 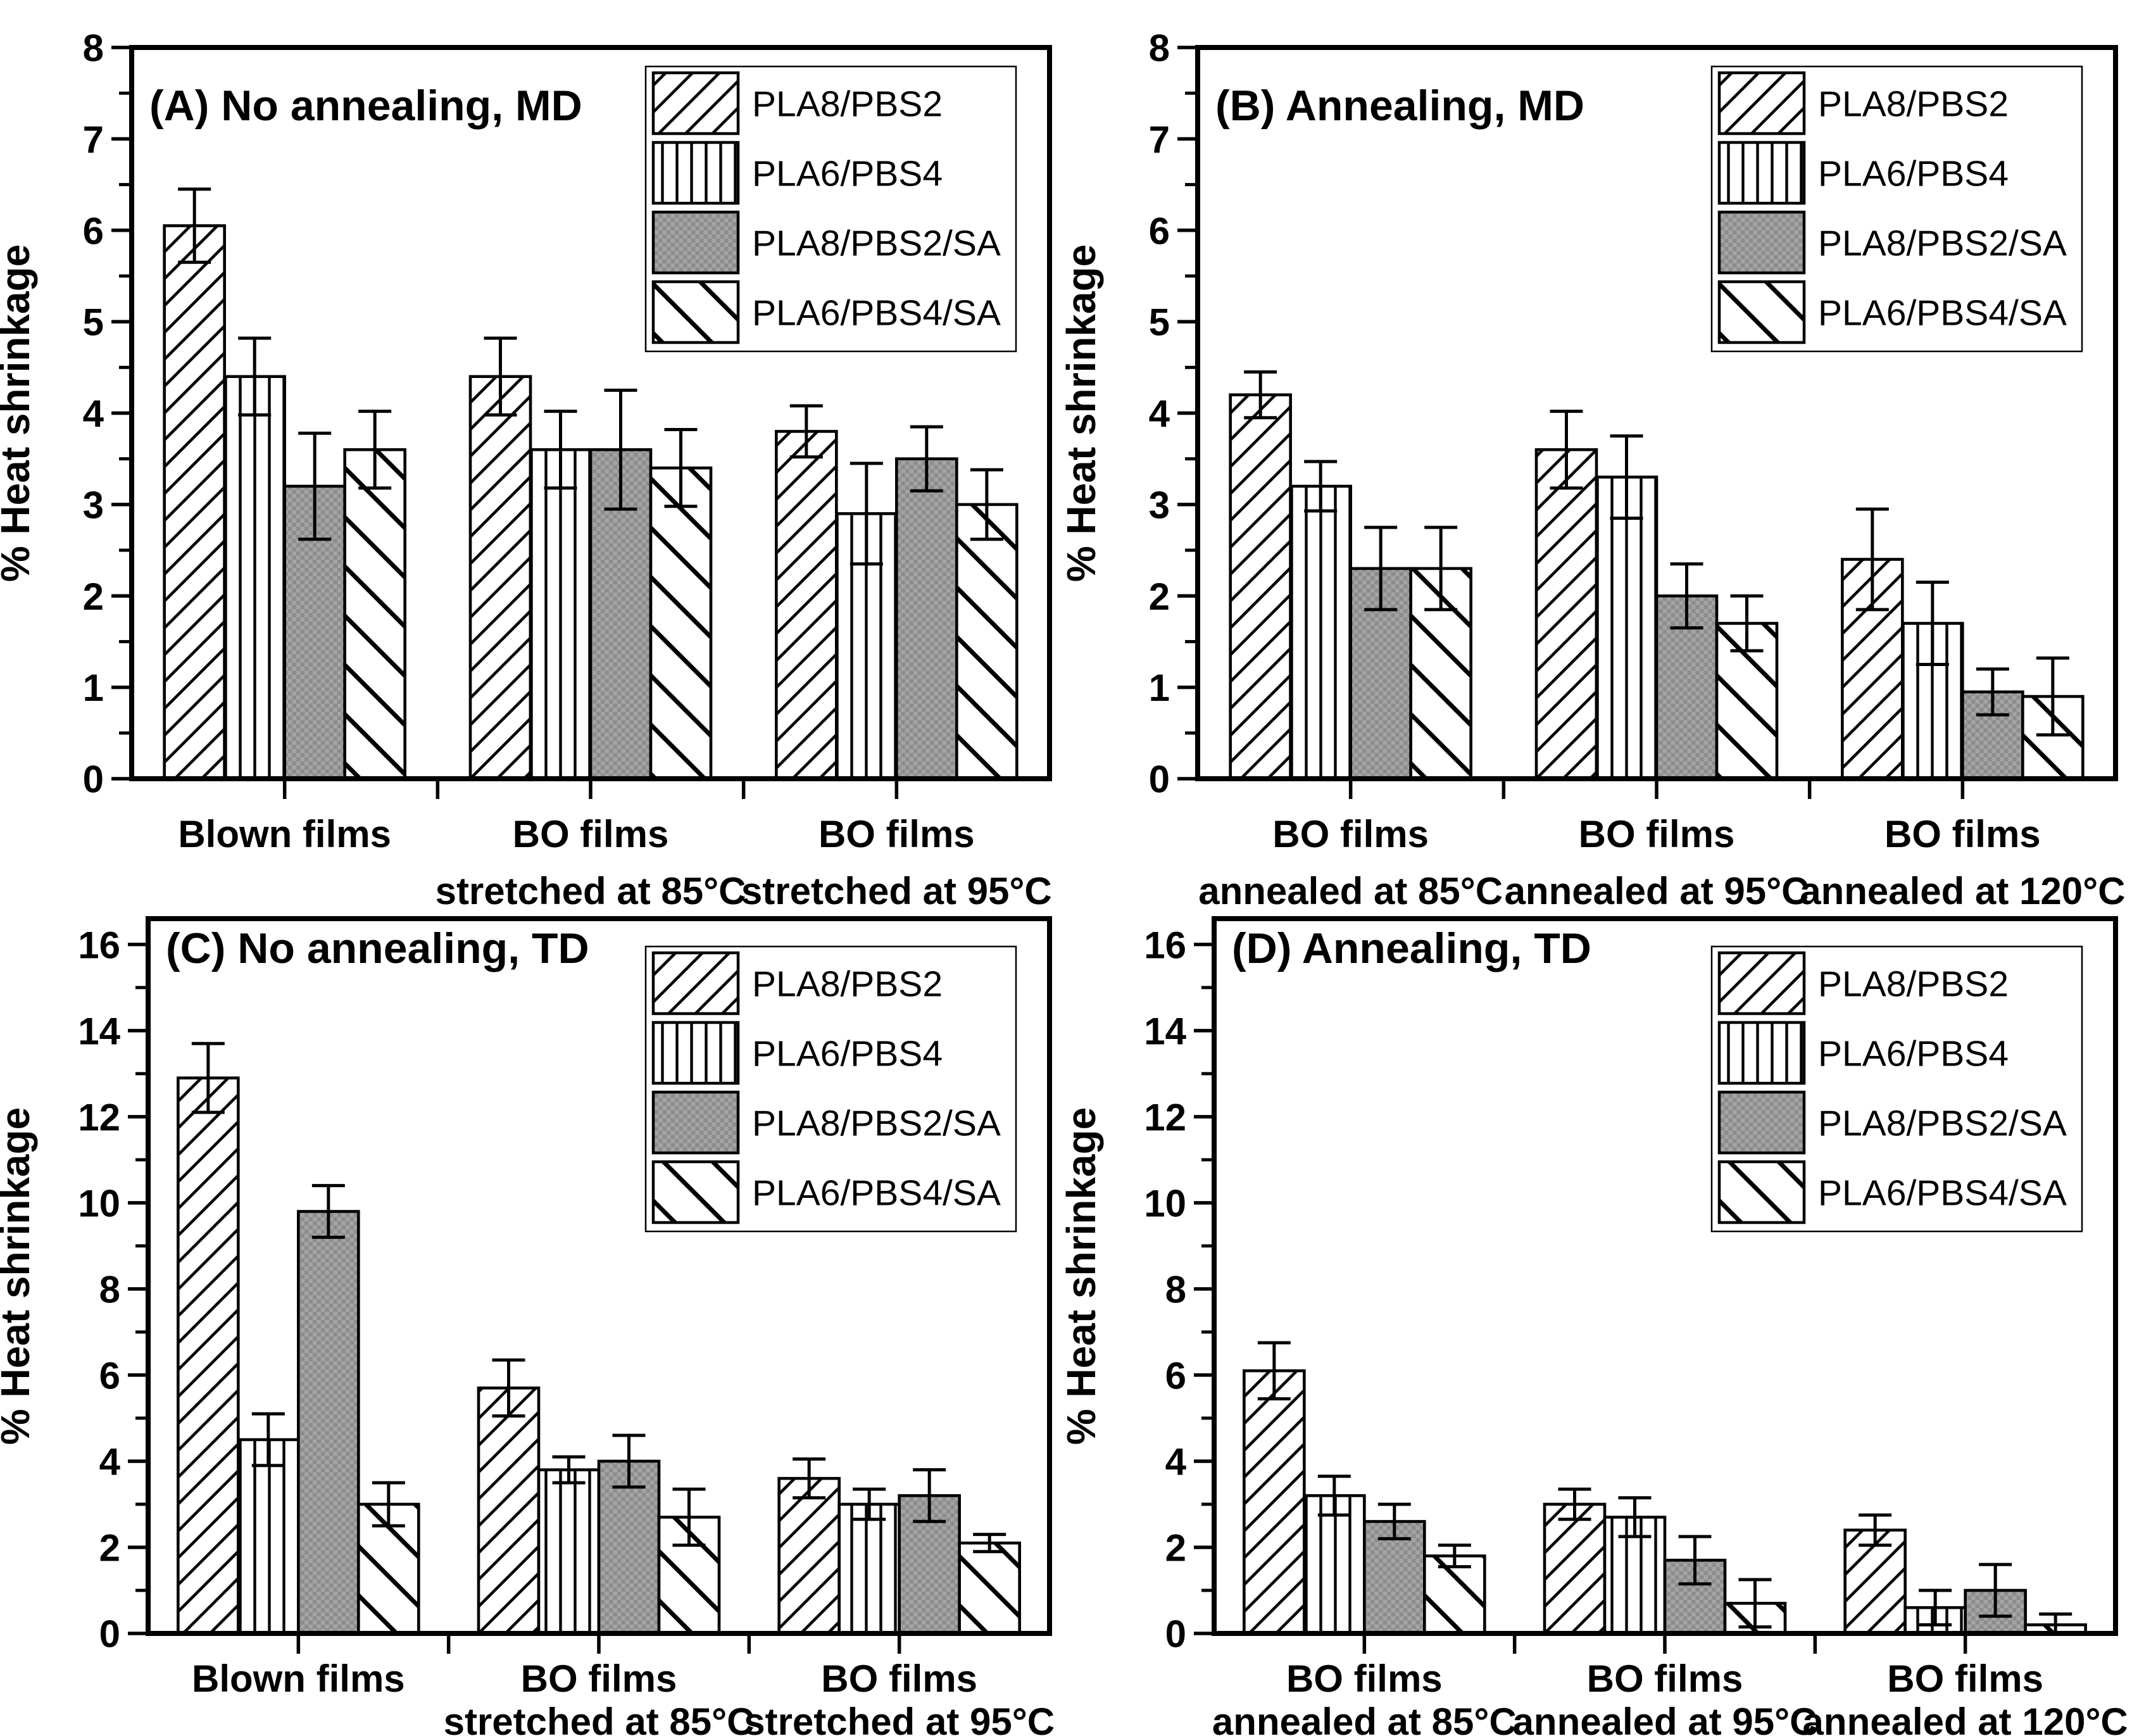 I want to click on y-tick-label: 7, so click(x=1159, y=139).